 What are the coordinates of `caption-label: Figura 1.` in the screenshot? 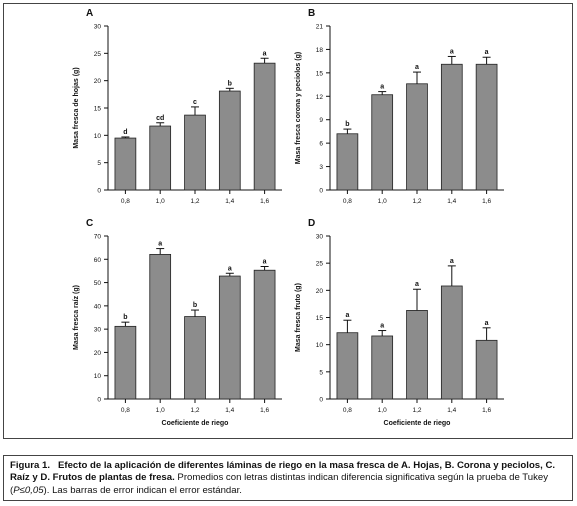 It's located at (30, 465).